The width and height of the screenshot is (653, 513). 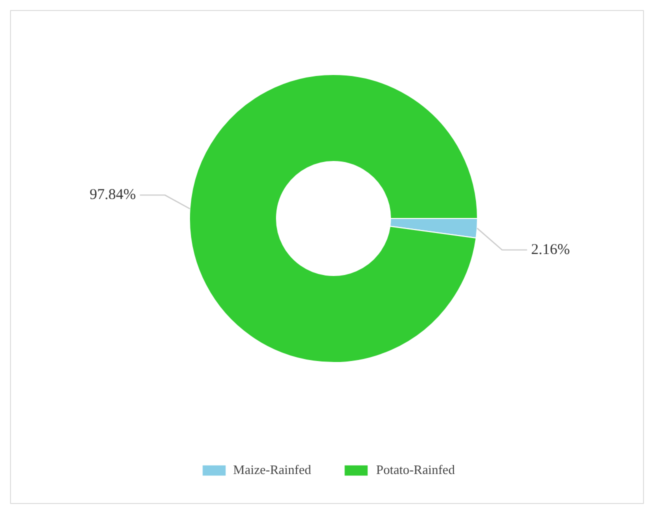 I want to click on legend-label: Potato-Rainfed, so click(x=415, y=470).